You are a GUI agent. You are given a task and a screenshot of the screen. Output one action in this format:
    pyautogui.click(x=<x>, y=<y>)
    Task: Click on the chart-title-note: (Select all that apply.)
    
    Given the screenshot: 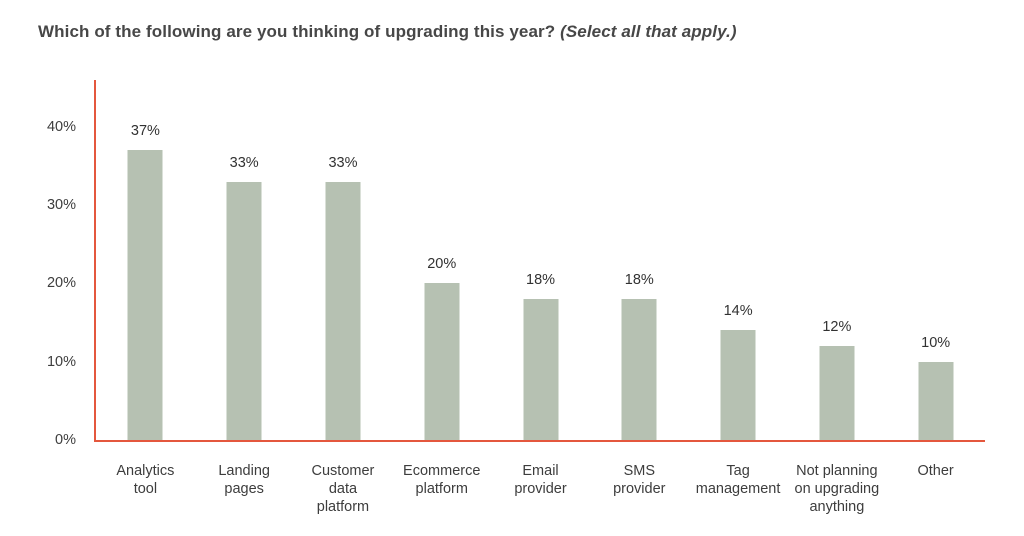 What is the action you would take?
    pyautogui.click(x=648, y=31)
    